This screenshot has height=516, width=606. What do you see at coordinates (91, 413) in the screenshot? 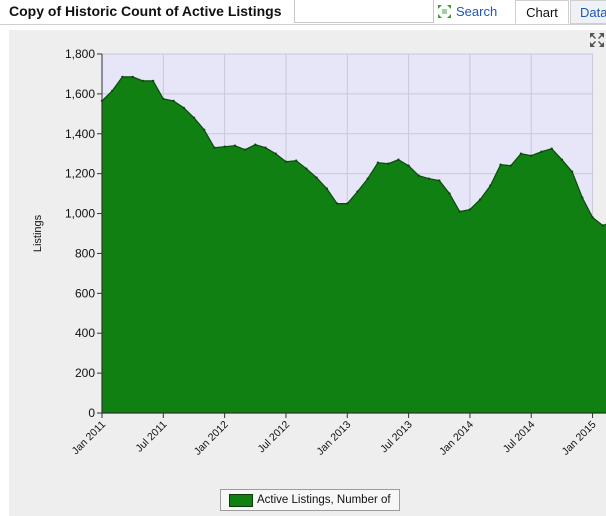
I see `y-tick-label: 0` at bounding box center [91, 413].